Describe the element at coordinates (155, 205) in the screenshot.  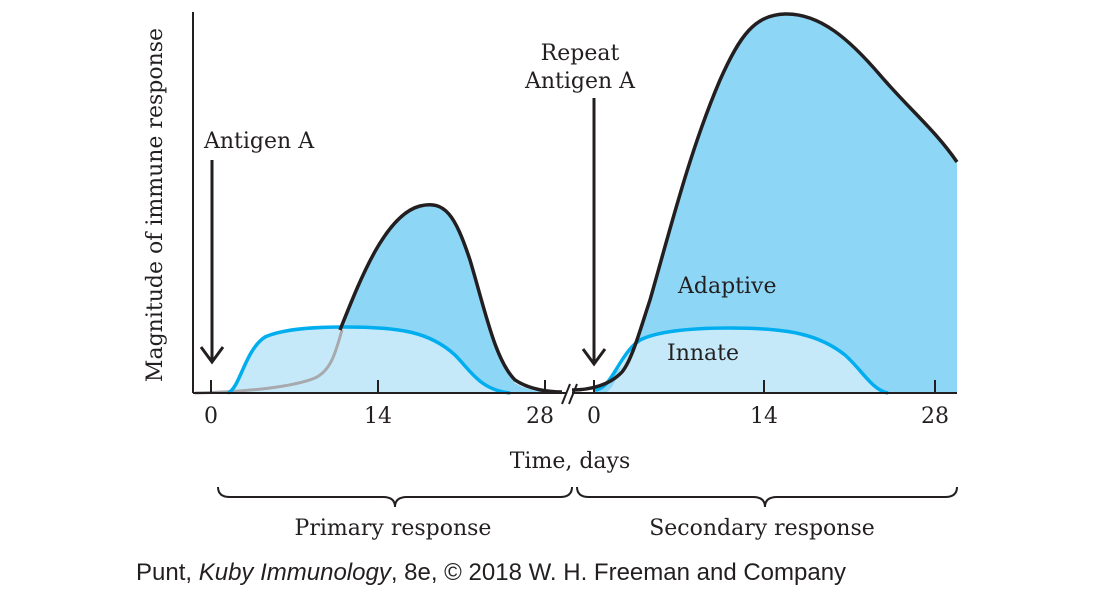
I see `y-axis-label: Magnitude of immune response` at that location.